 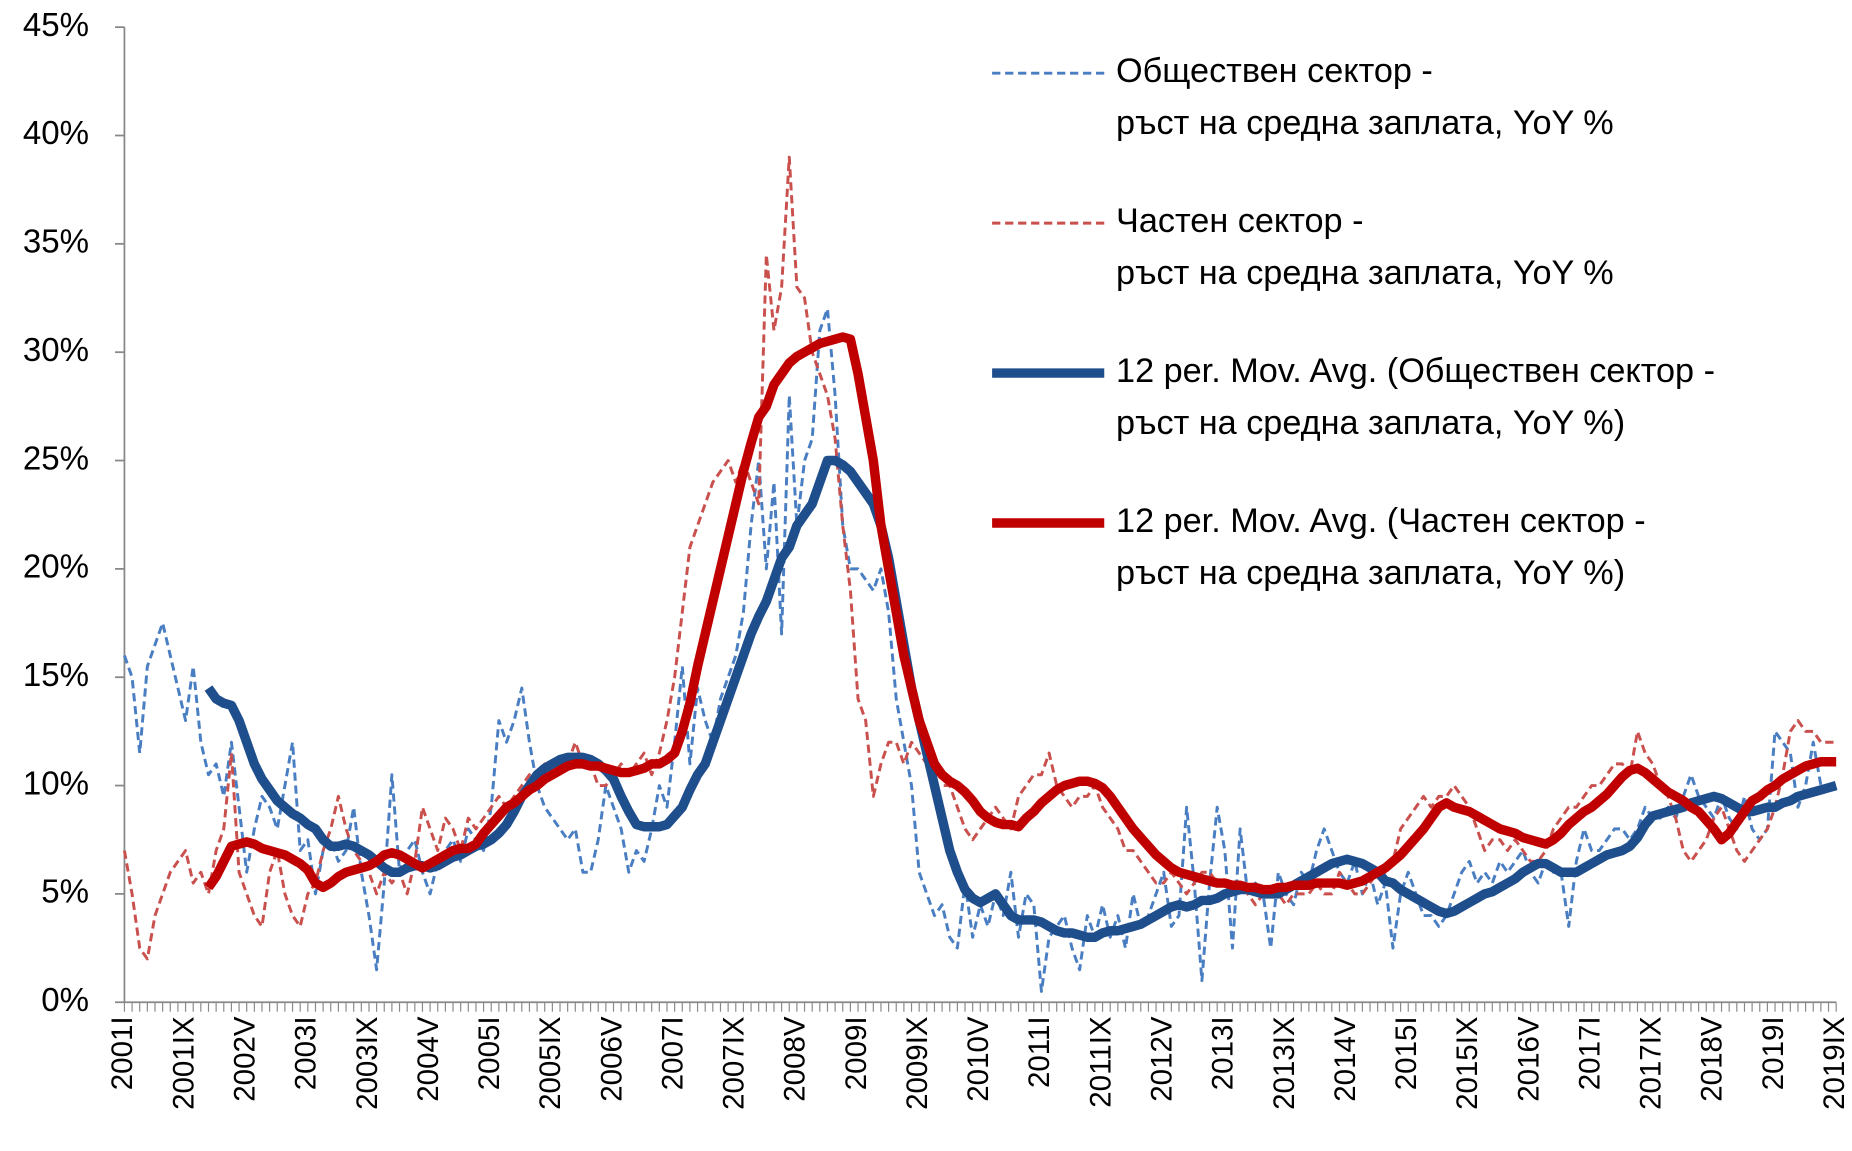 What do you see at coordinates (917, 1063) in the screenshot?
I see `x-tick-label: 2009IX` at bounding box center [917, 1063].